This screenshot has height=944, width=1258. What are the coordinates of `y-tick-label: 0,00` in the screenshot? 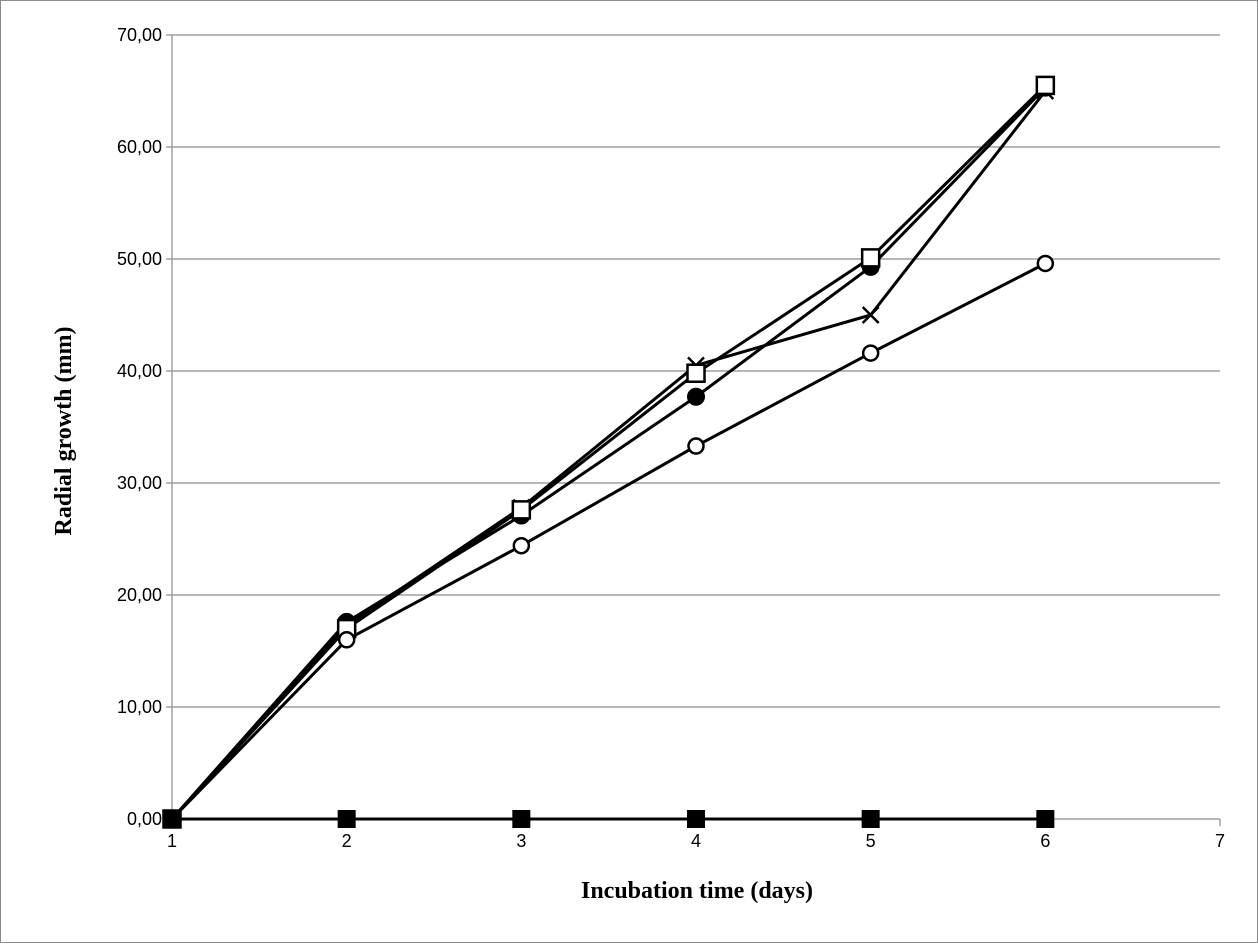 It's located at (144, 819).